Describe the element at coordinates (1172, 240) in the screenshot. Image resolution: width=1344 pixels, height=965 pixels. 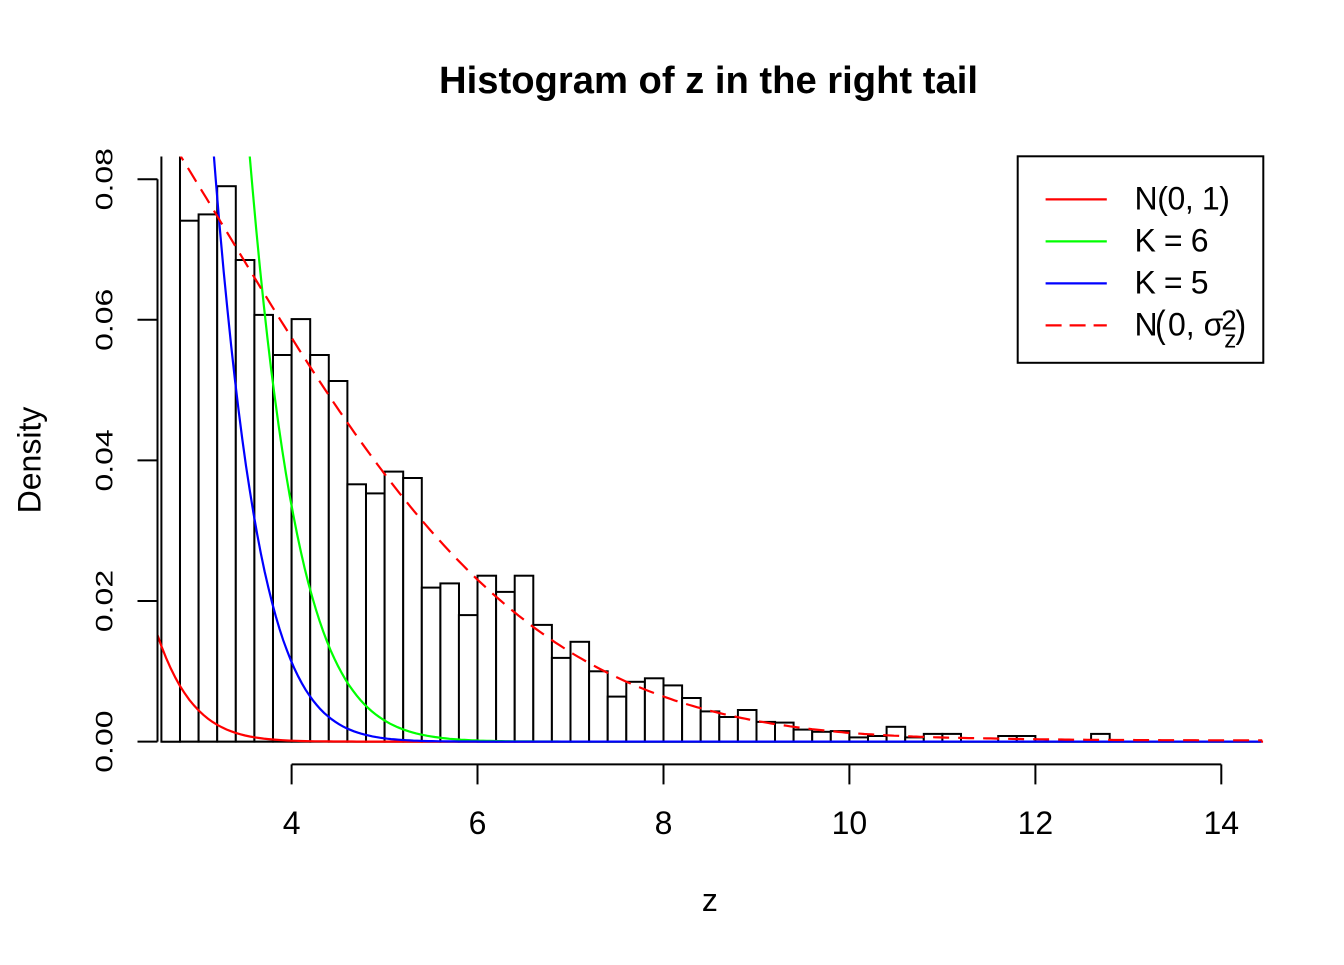
I see `svg-text: K = 6` at that location.